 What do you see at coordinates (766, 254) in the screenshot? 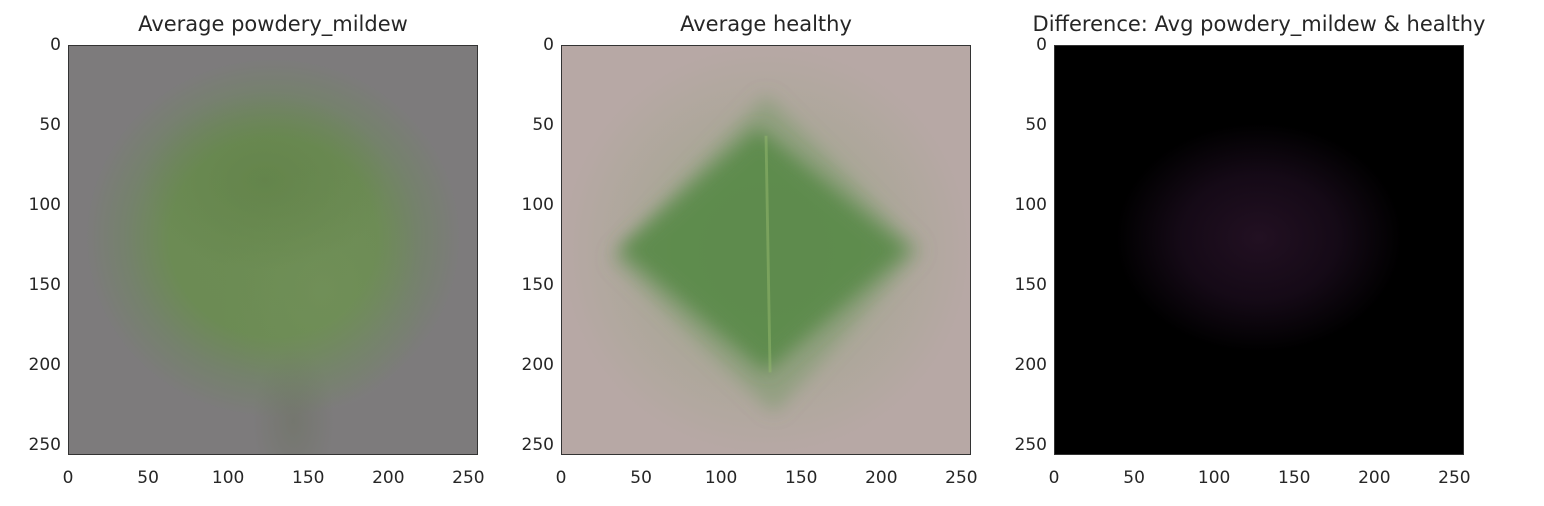
I see `leaf-diamond-shape` at bounding box center [766, 254].